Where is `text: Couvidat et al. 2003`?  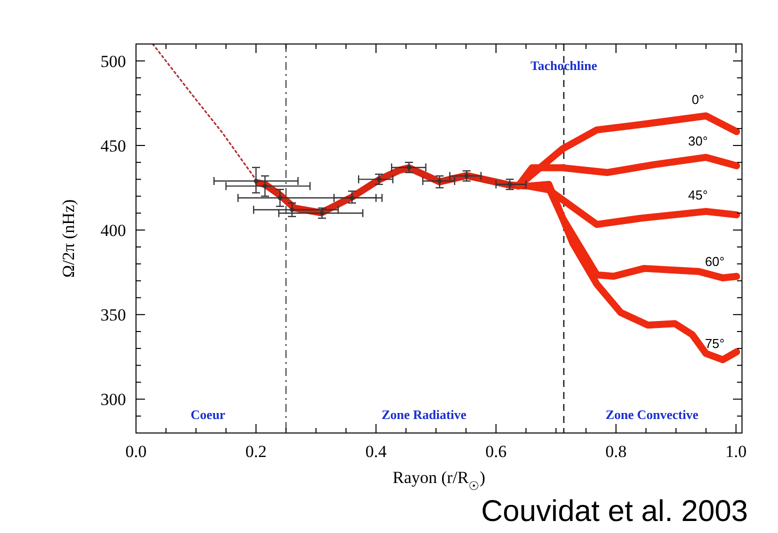 text: Couvidat et al. 2003 is located at coordinates (614, 511).